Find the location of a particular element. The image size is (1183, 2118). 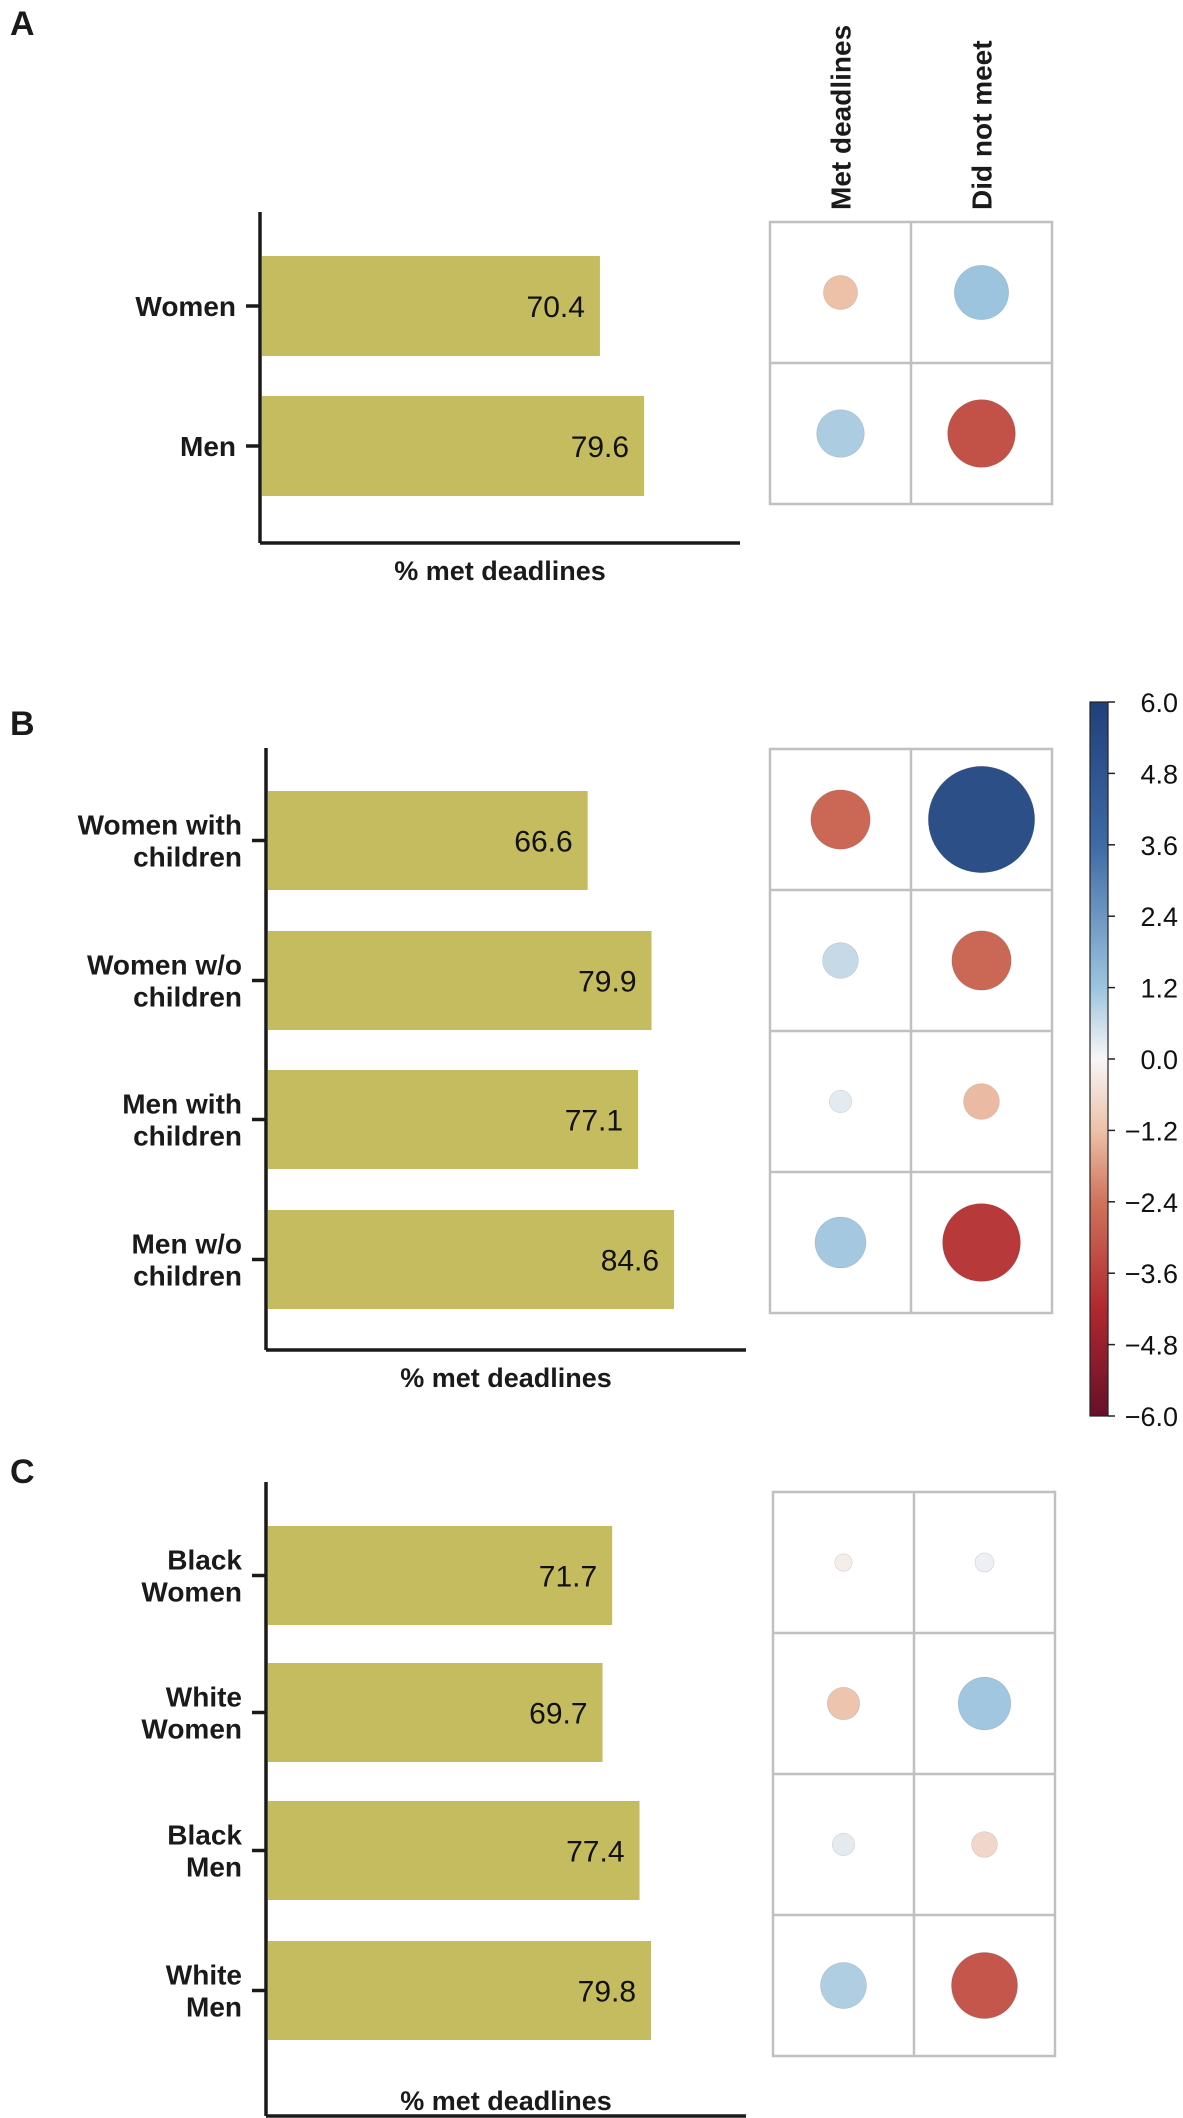

category-label: Black Men is located at coordinates (204, 1851).